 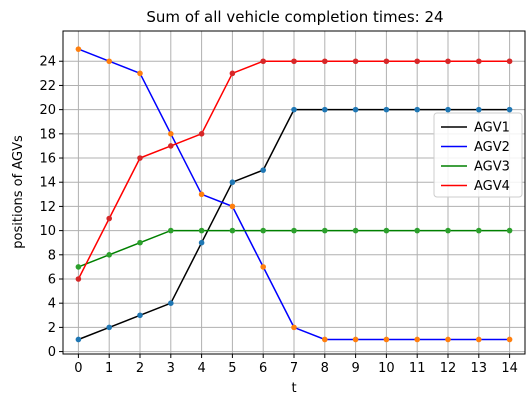 What do you see at coordinates (52, 352) in the screenshot?
I see `y-tick-label: 0` at bounding box center [52, 352].